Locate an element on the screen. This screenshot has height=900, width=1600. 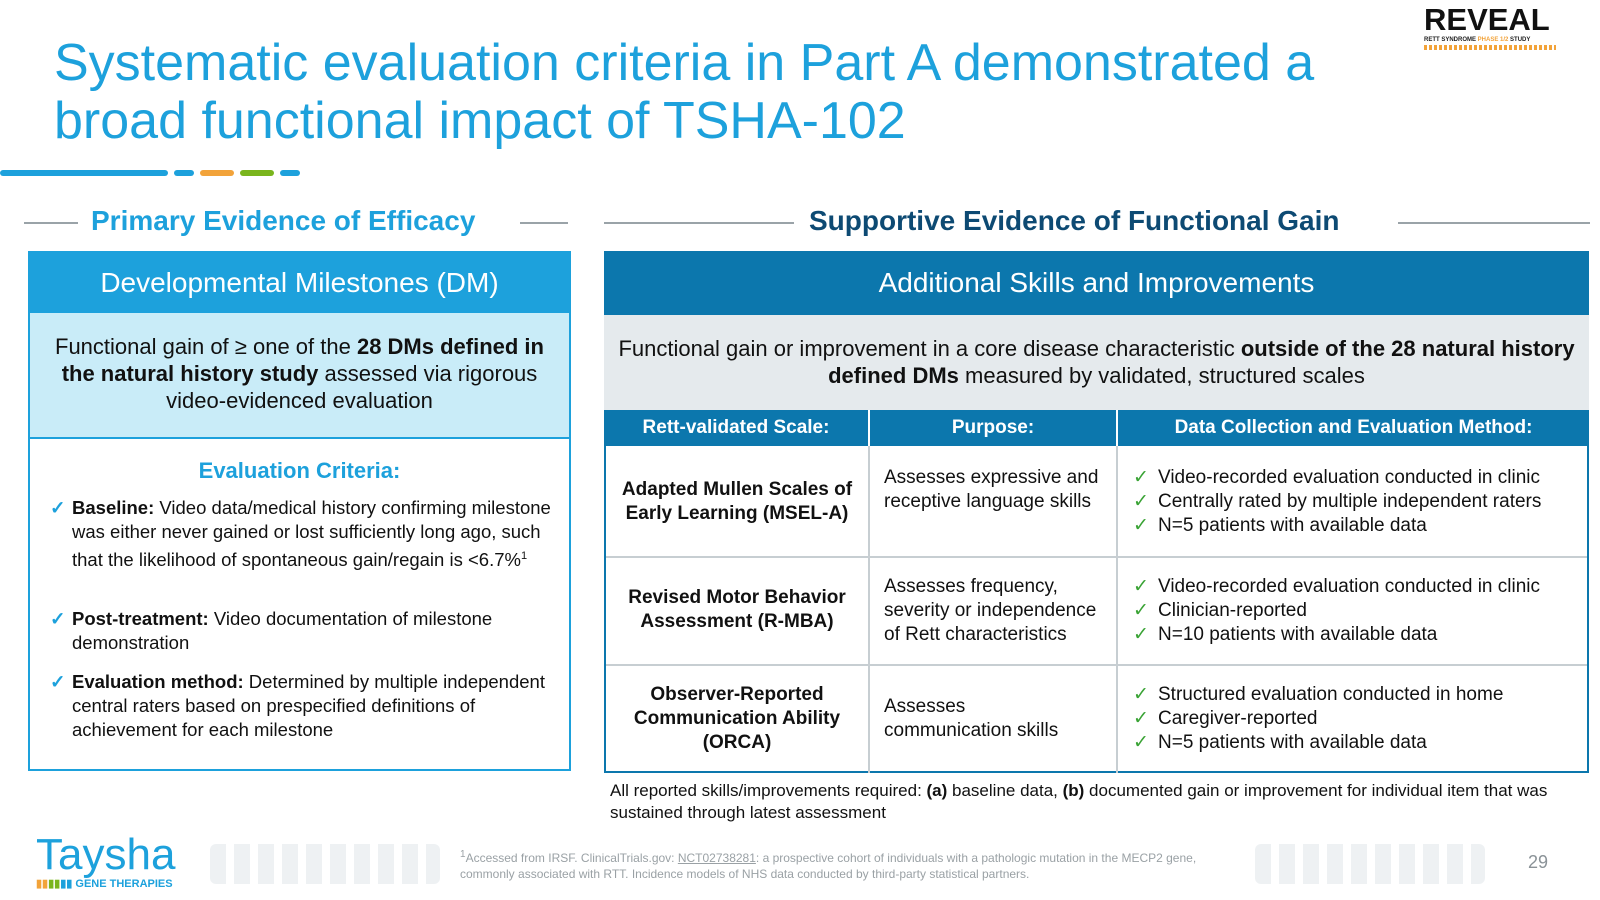
left-heading-rule-right is located at coordinates (544, 223).